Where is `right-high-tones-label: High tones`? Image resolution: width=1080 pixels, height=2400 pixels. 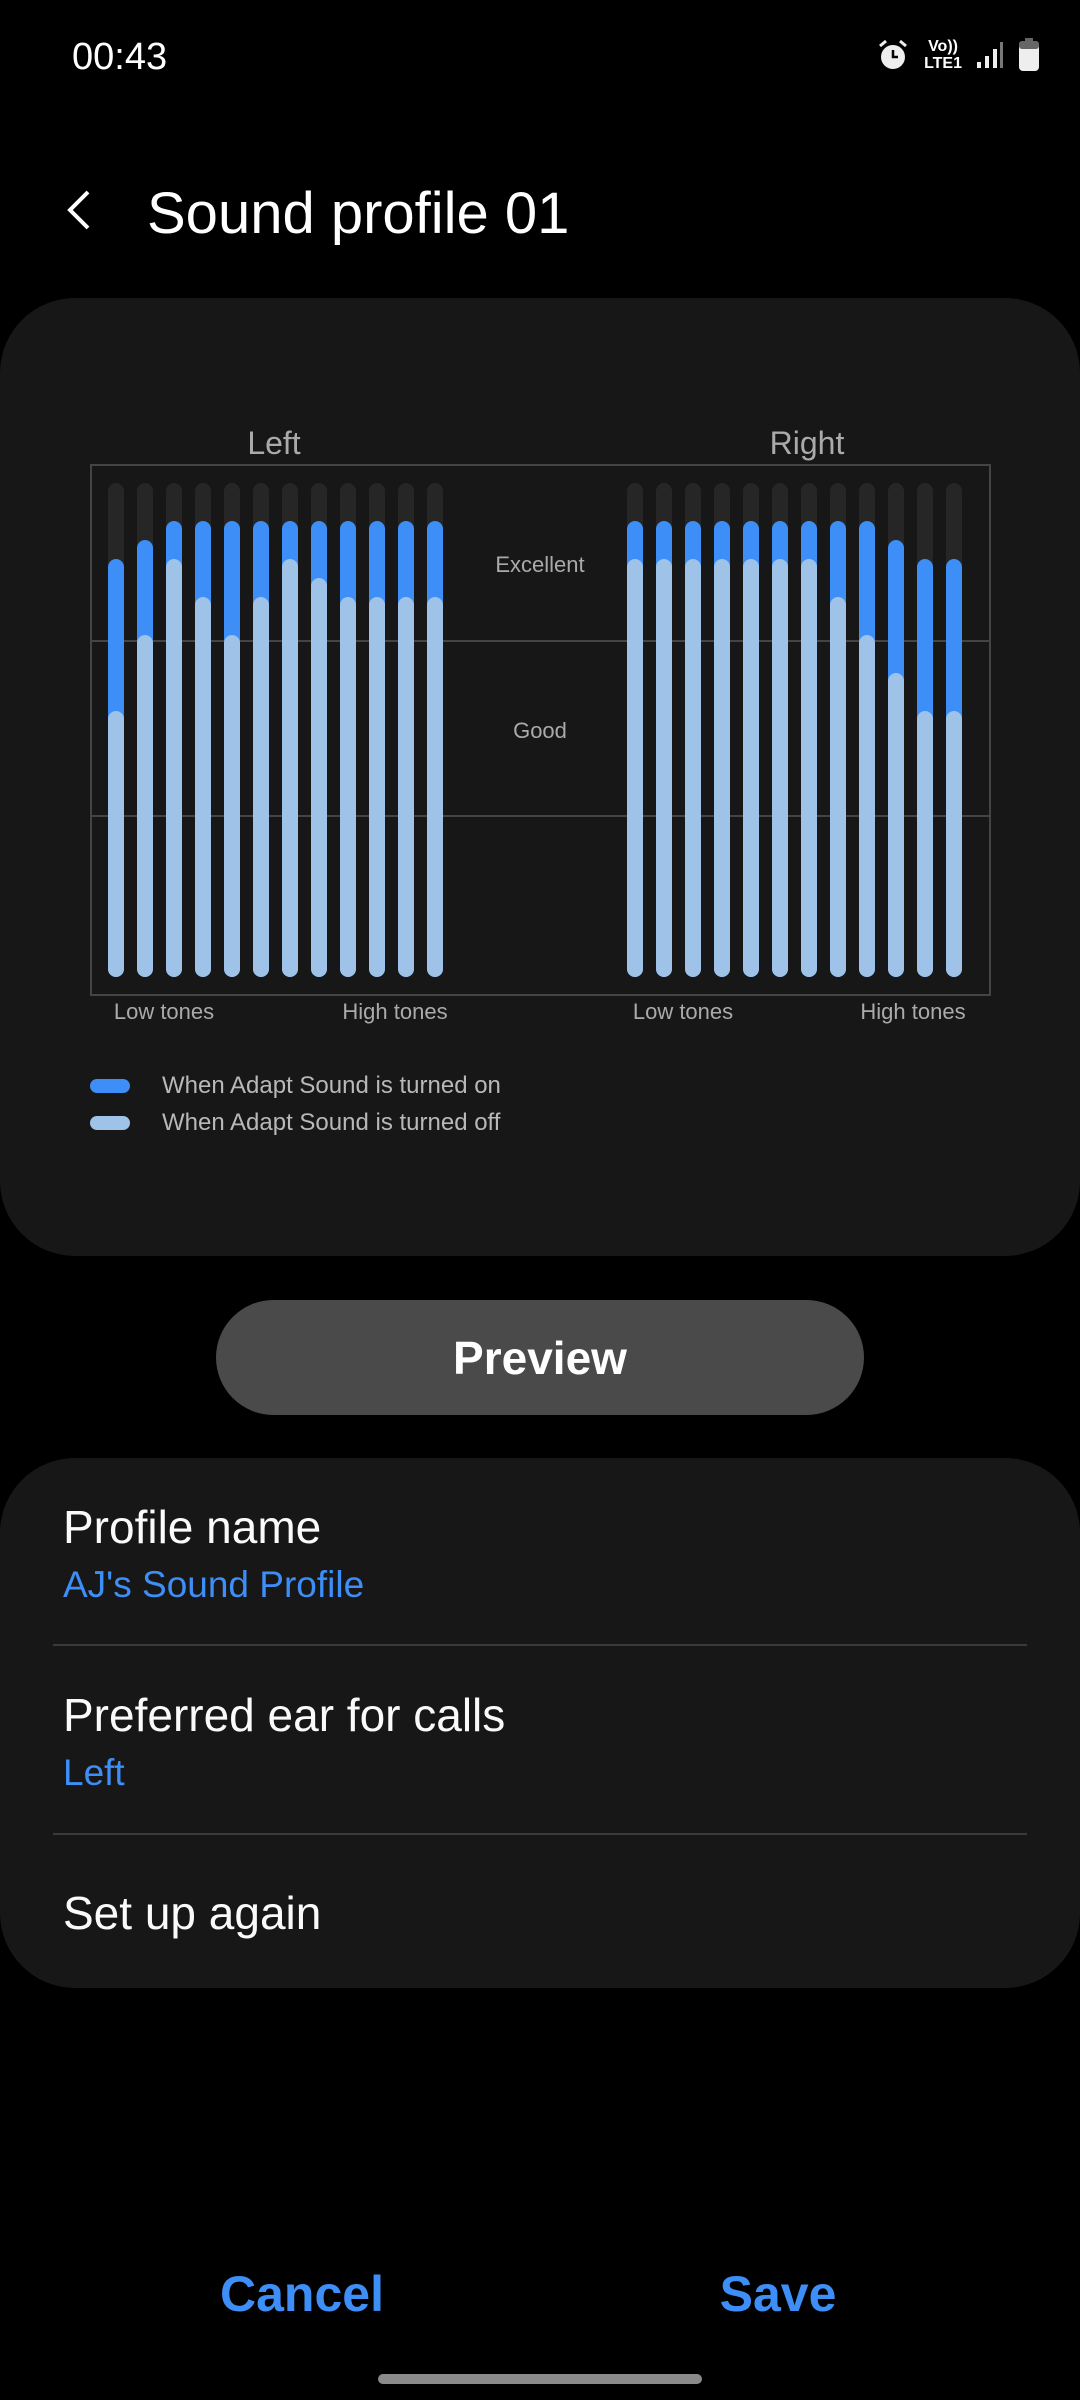 right-high-tones-label: High tones is located at coordinates (912, 1011).